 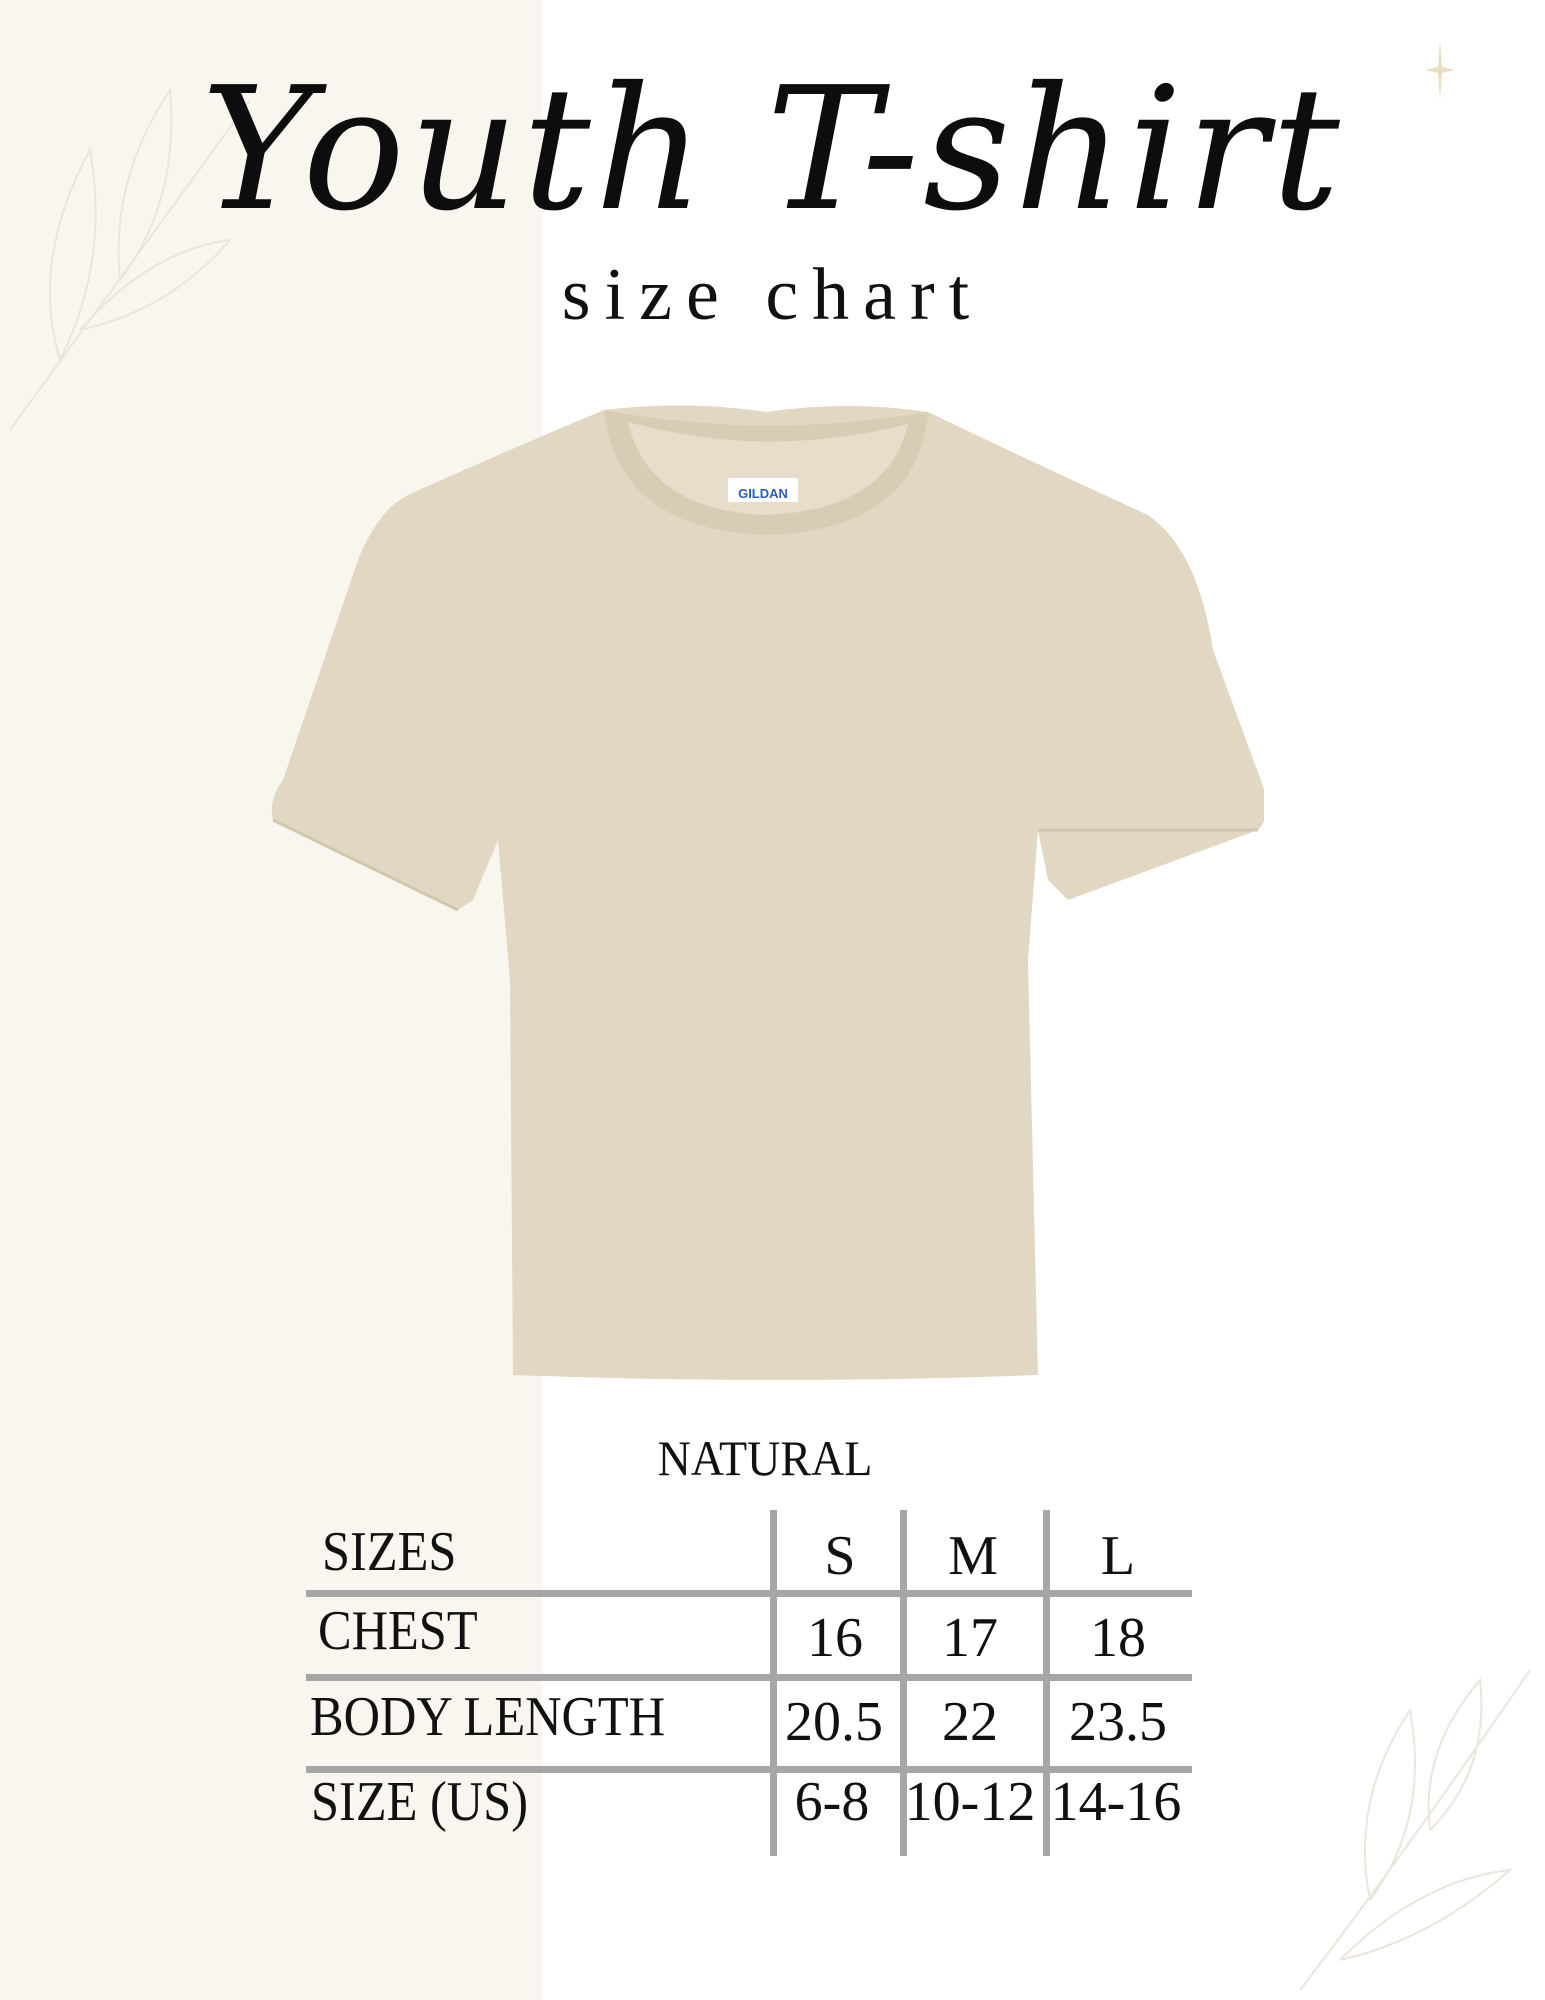 I want to click on header-l: L, so click(x=1118, y=1556).